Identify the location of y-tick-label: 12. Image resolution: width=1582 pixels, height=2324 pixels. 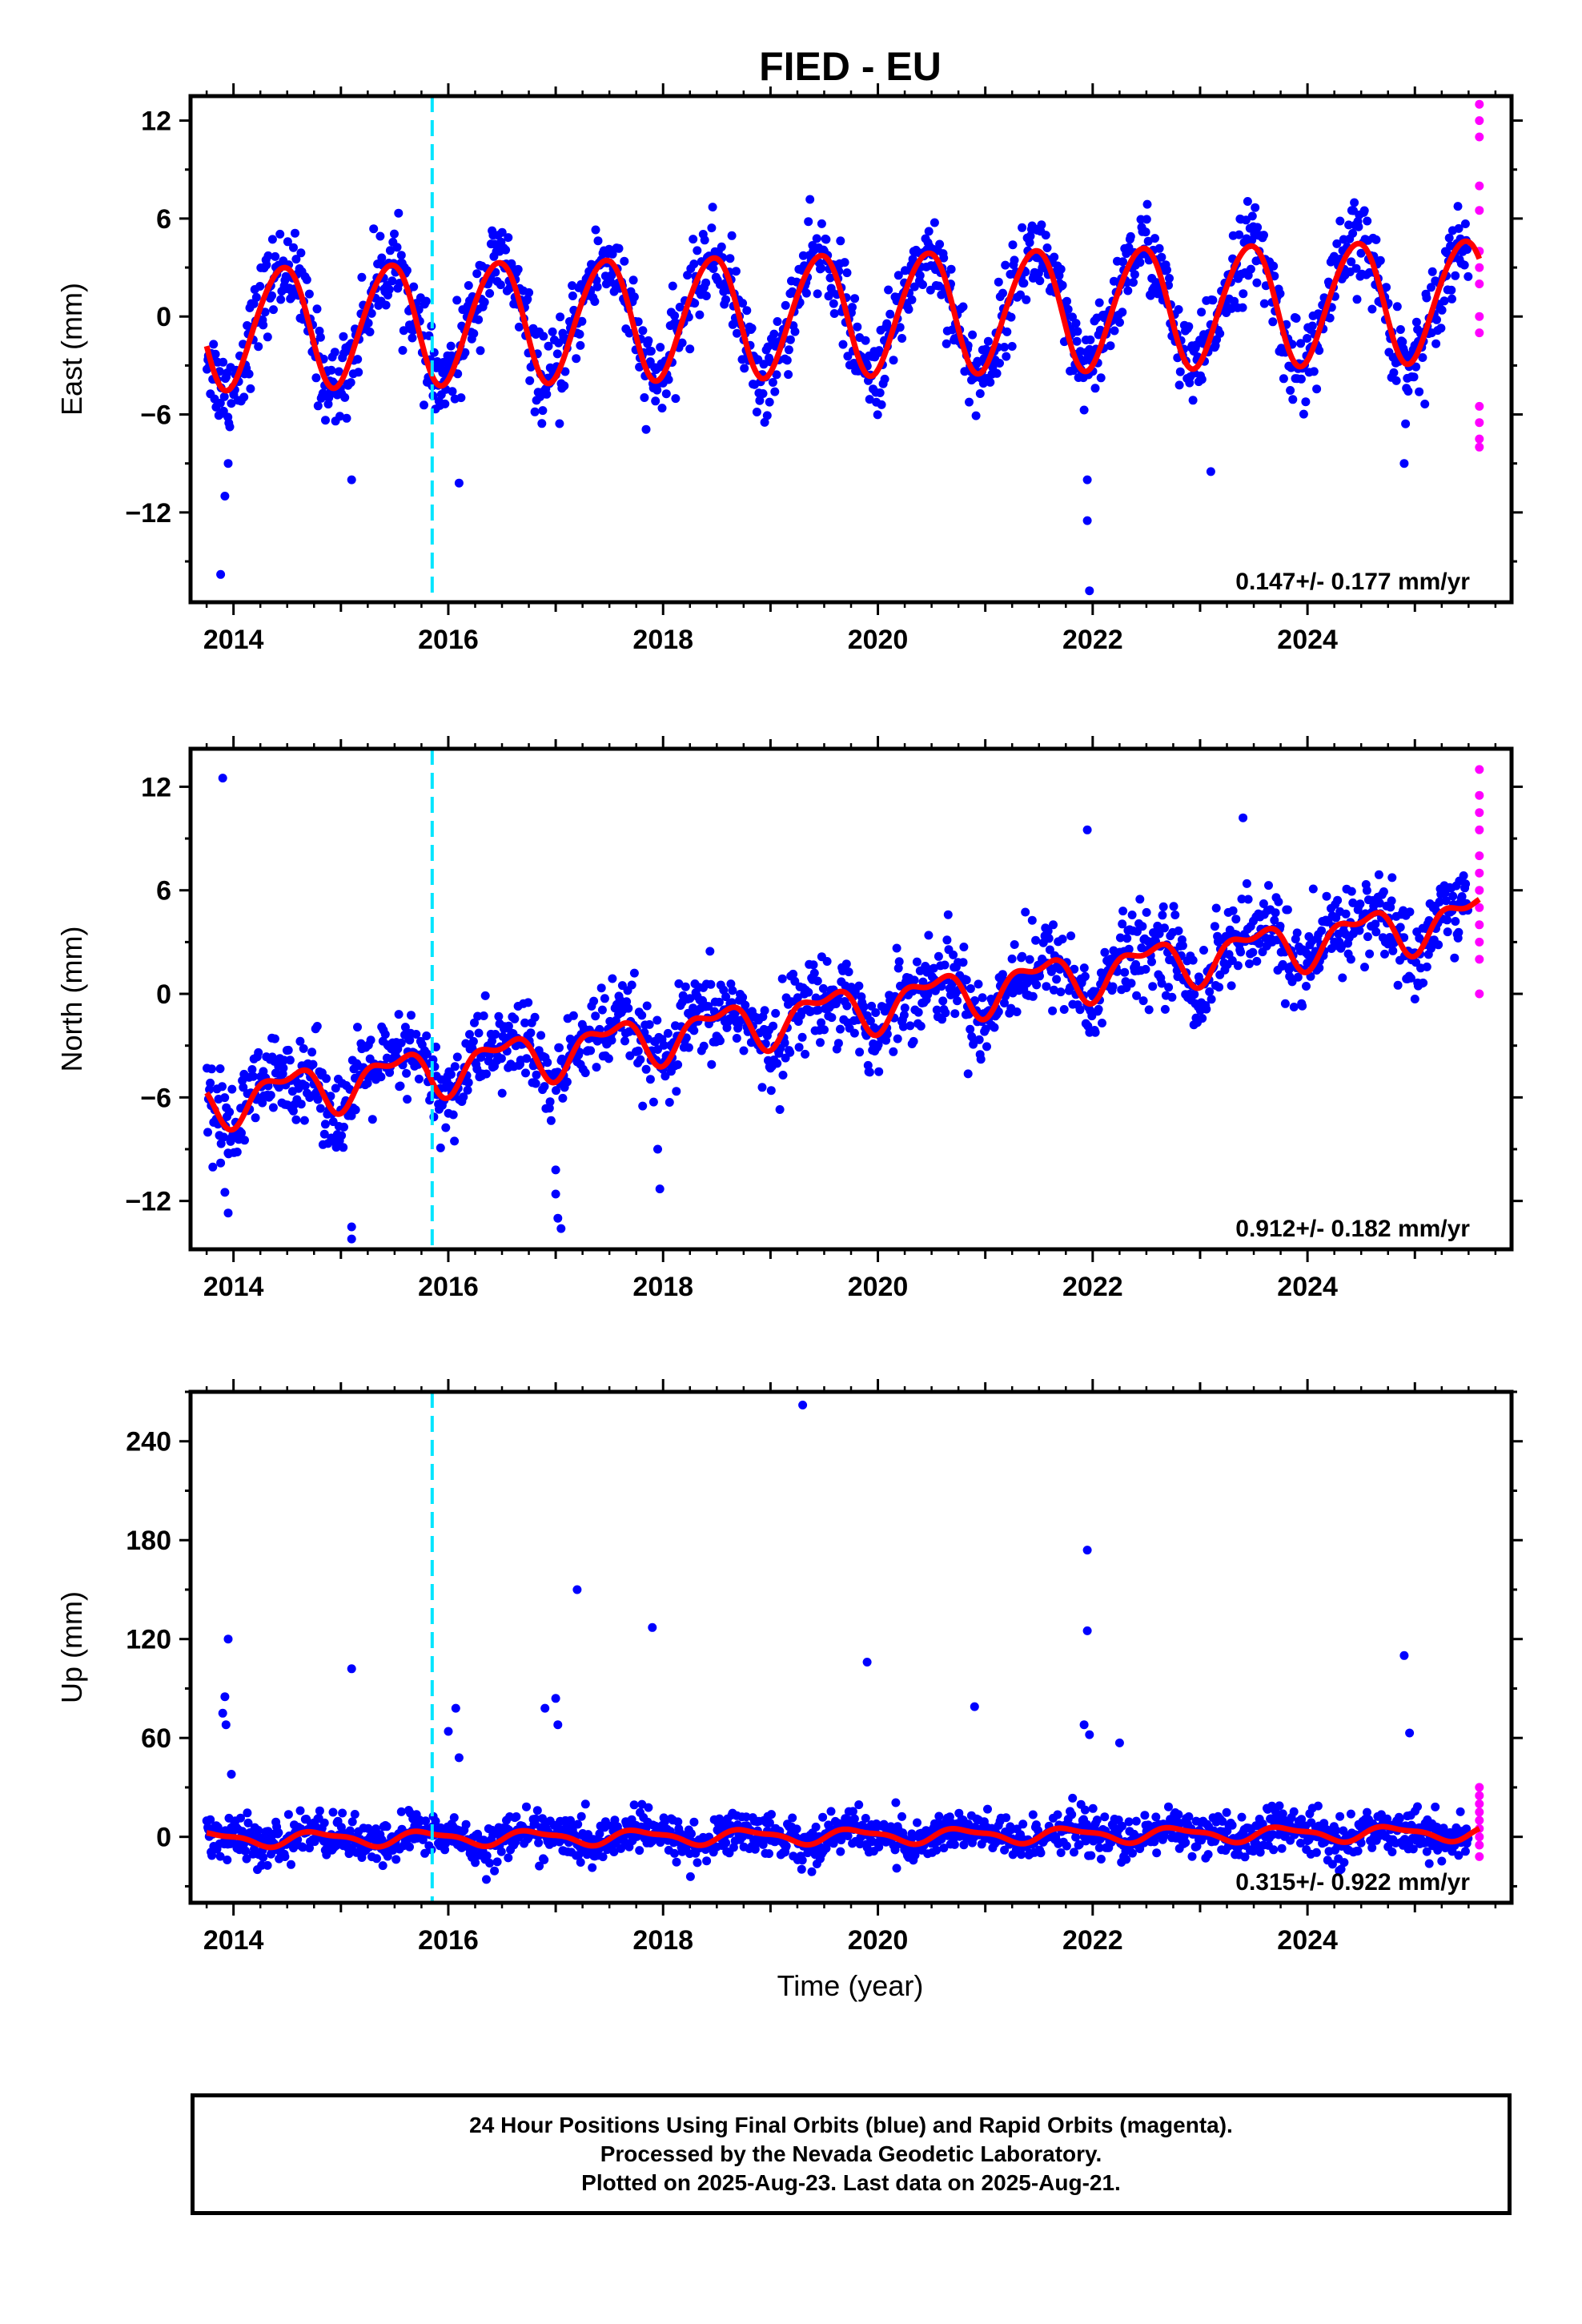
(156, 787).